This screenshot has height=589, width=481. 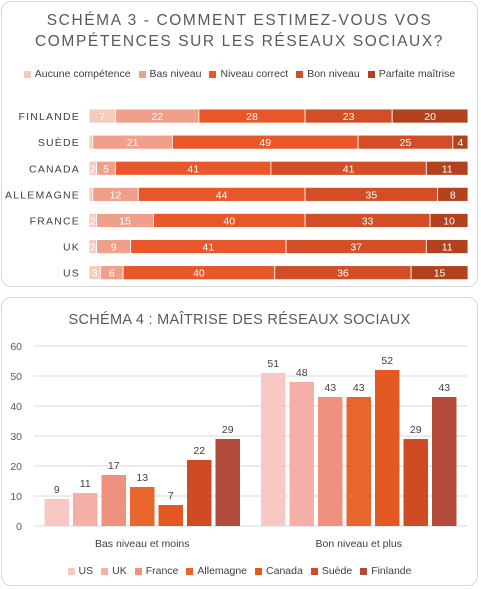 I want to click on chart-title: SCHÉMA 4 : MAÎTRISE DES RÉSEAUX SOCIAUX, so click(x=239, y=320).